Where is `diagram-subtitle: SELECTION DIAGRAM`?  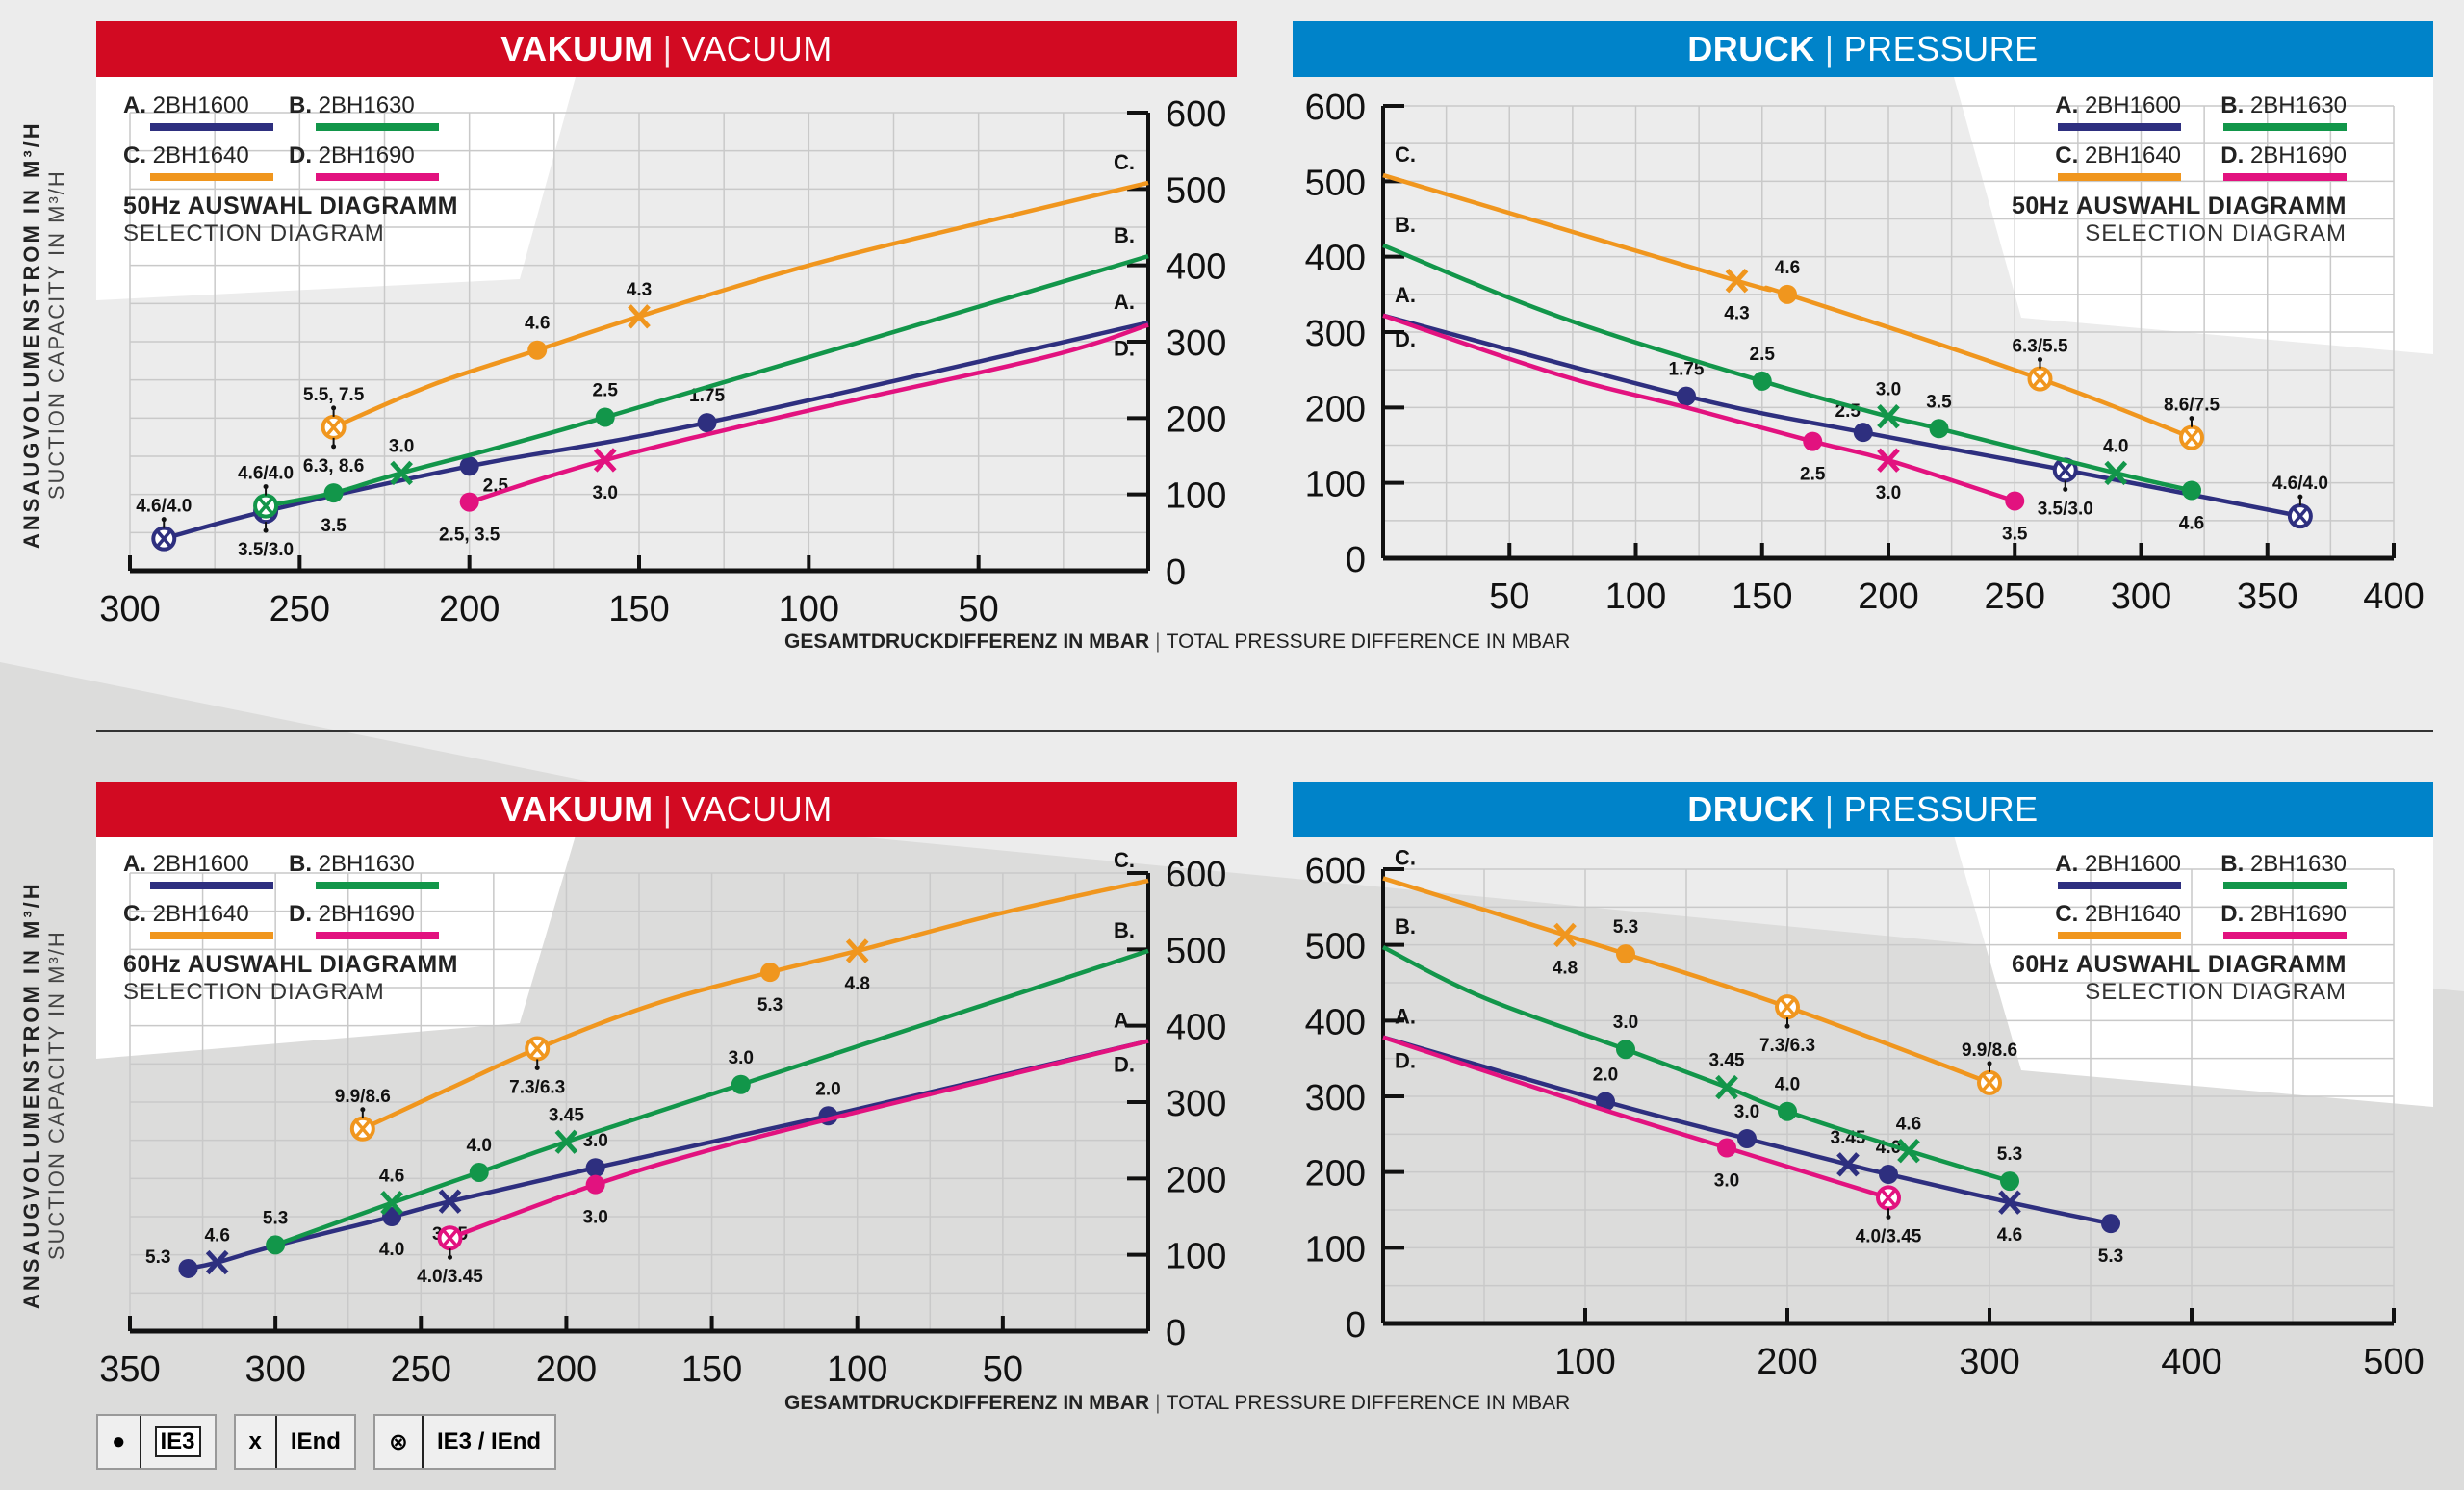 diagram-subtitle: SELECTION DIAGRAM is located at coordinates (2216, 992).